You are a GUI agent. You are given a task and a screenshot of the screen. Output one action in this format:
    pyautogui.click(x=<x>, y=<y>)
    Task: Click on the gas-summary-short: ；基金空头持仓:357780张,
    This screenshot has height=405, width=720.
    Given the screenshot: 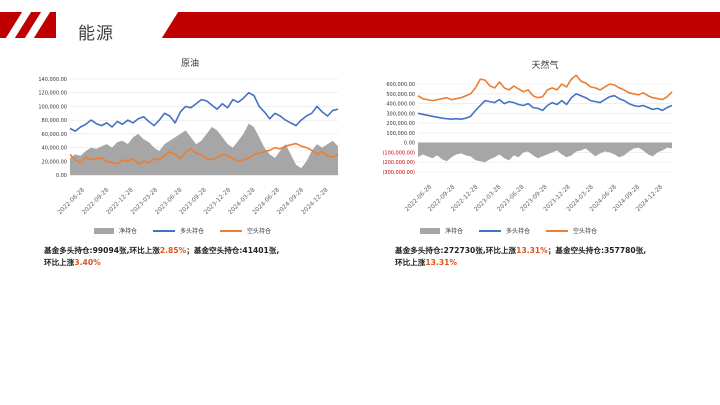 What is the action you would take?
    pyautogui.click(x=597, y=250)
    